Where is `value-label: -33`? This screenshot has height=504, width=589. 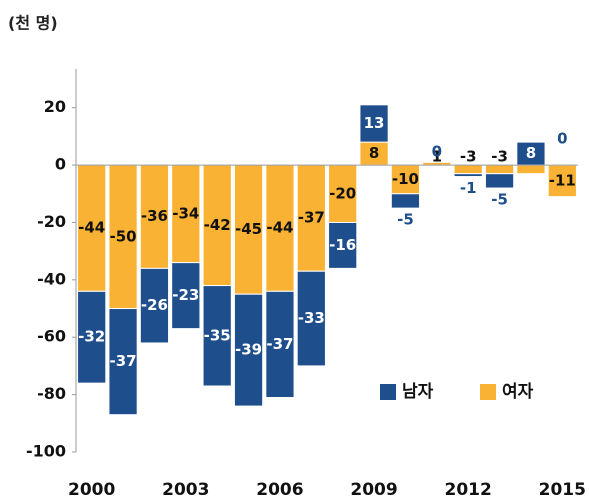
value-label: -33 is located at coordinates (311, 318).